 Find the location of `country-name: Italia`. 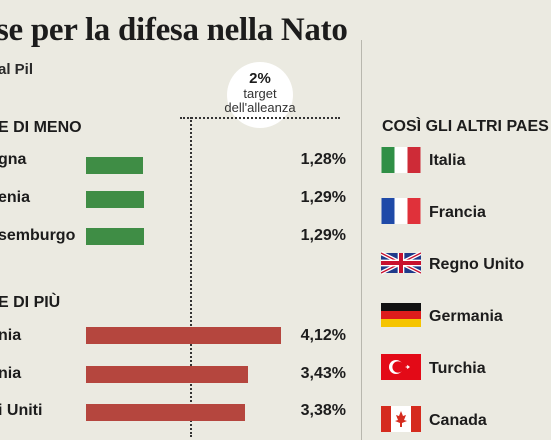

country-name: Italia is located at coordinates (447, 160).